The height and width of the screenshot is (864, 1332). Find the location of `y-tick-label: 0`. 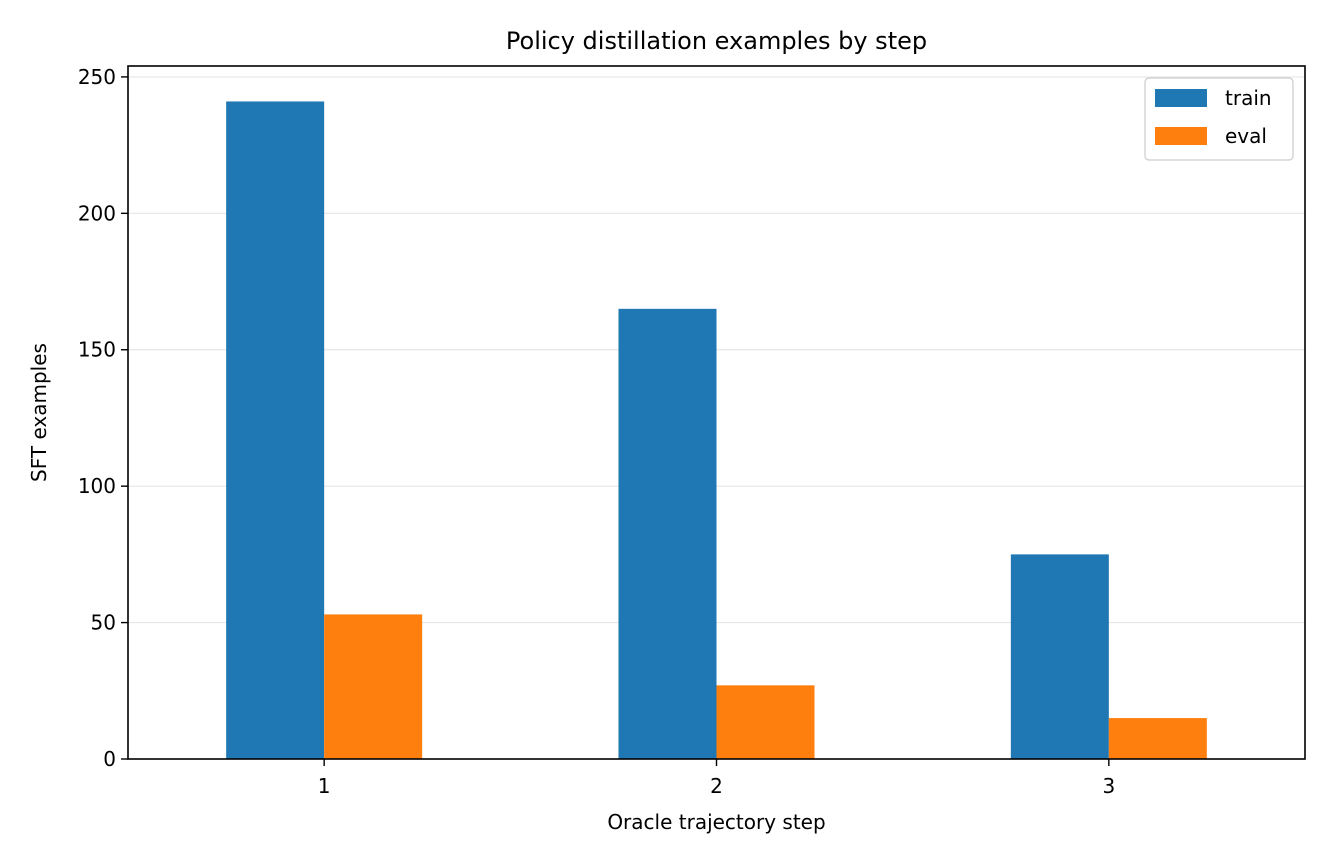

y-tick-label: 0 is located at coordinates (109, 759).